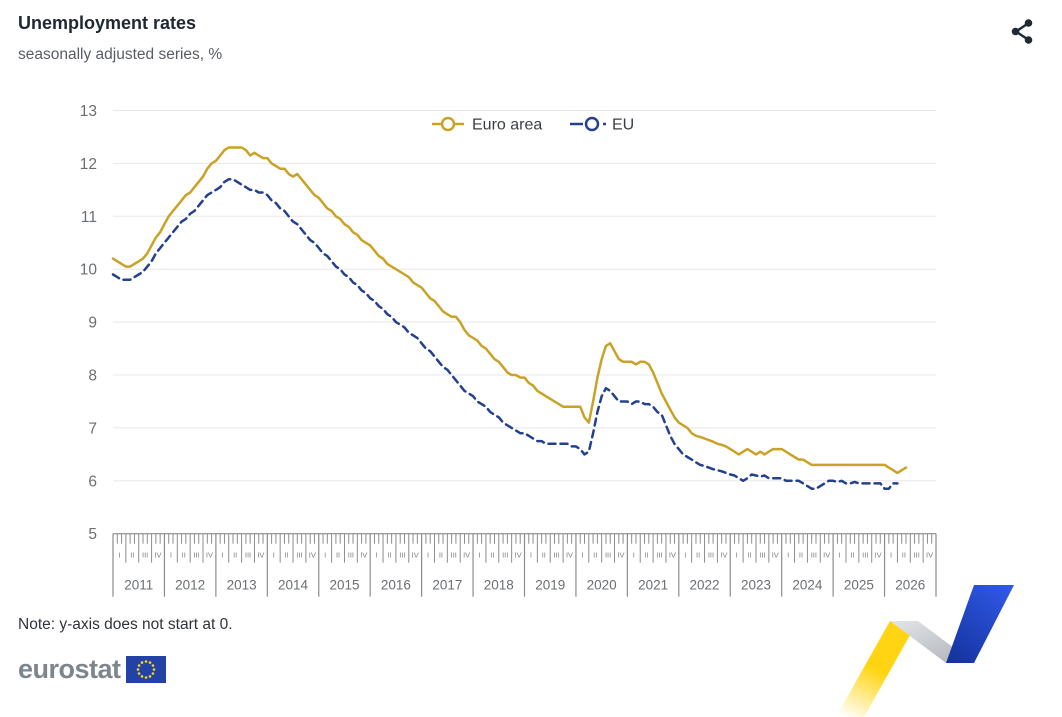  I want to click on y-tick-label: 6, so click(92, 481).